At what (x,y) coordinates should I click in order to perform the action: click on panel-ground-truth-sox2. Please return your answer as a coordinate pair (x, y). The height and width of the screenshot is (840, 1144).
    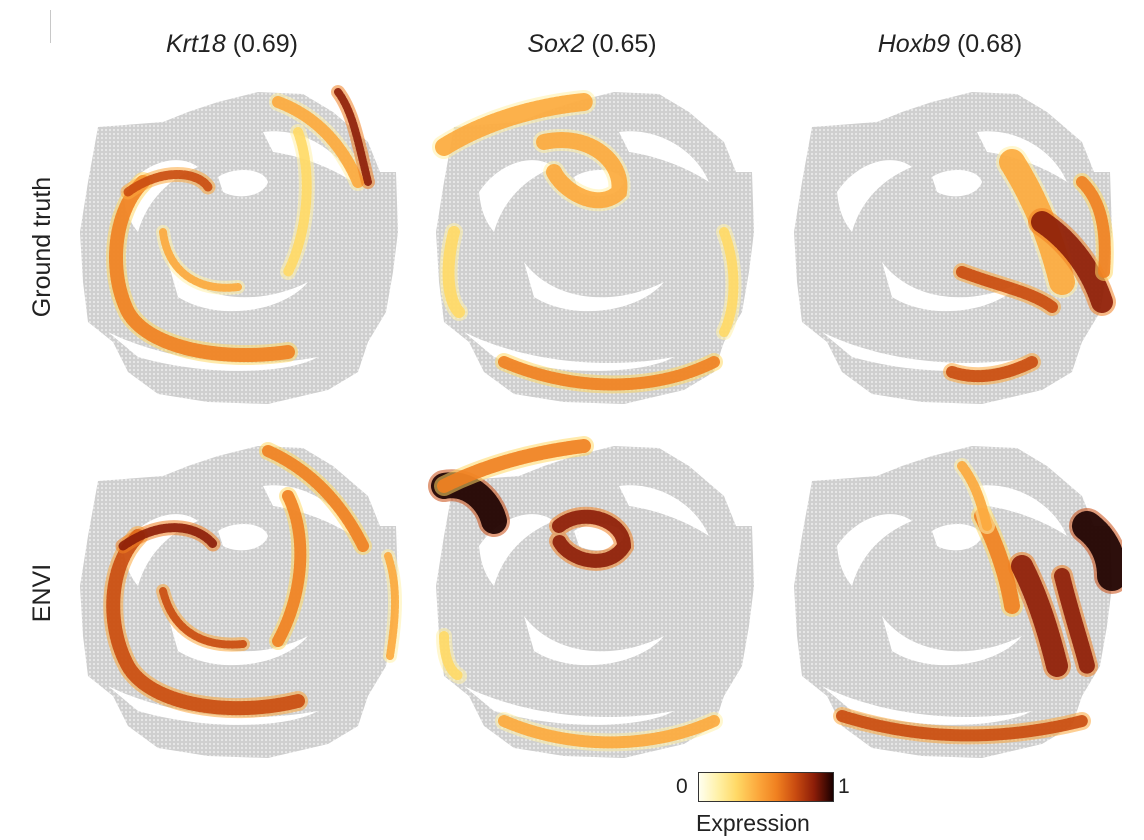
    Looking at the image, I should click on (594, 242).